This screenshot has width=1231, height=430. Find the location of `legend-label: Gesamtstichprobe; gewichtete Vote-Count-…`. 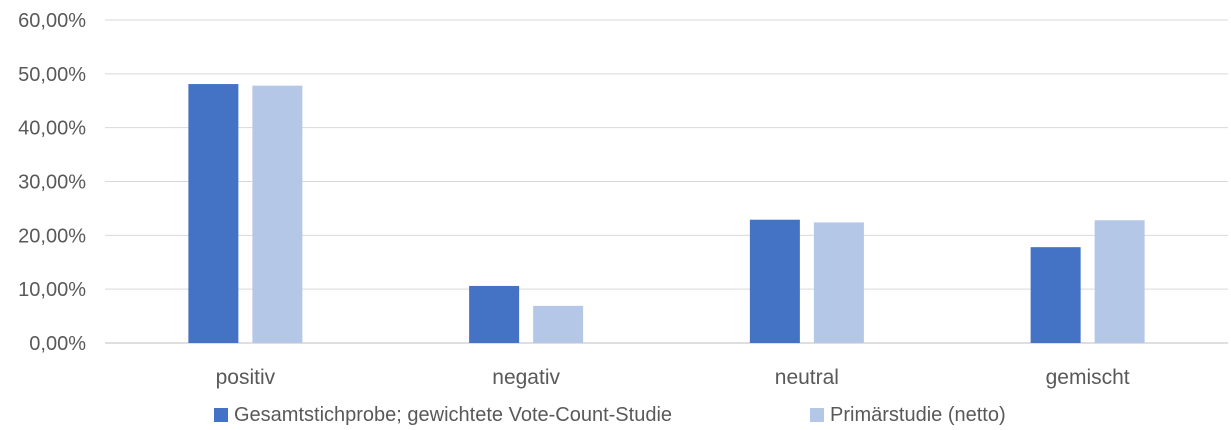

legend-label: Gesamtstichprobe; gewichtete Vote-Count-… is located at coordinates (453, 415).